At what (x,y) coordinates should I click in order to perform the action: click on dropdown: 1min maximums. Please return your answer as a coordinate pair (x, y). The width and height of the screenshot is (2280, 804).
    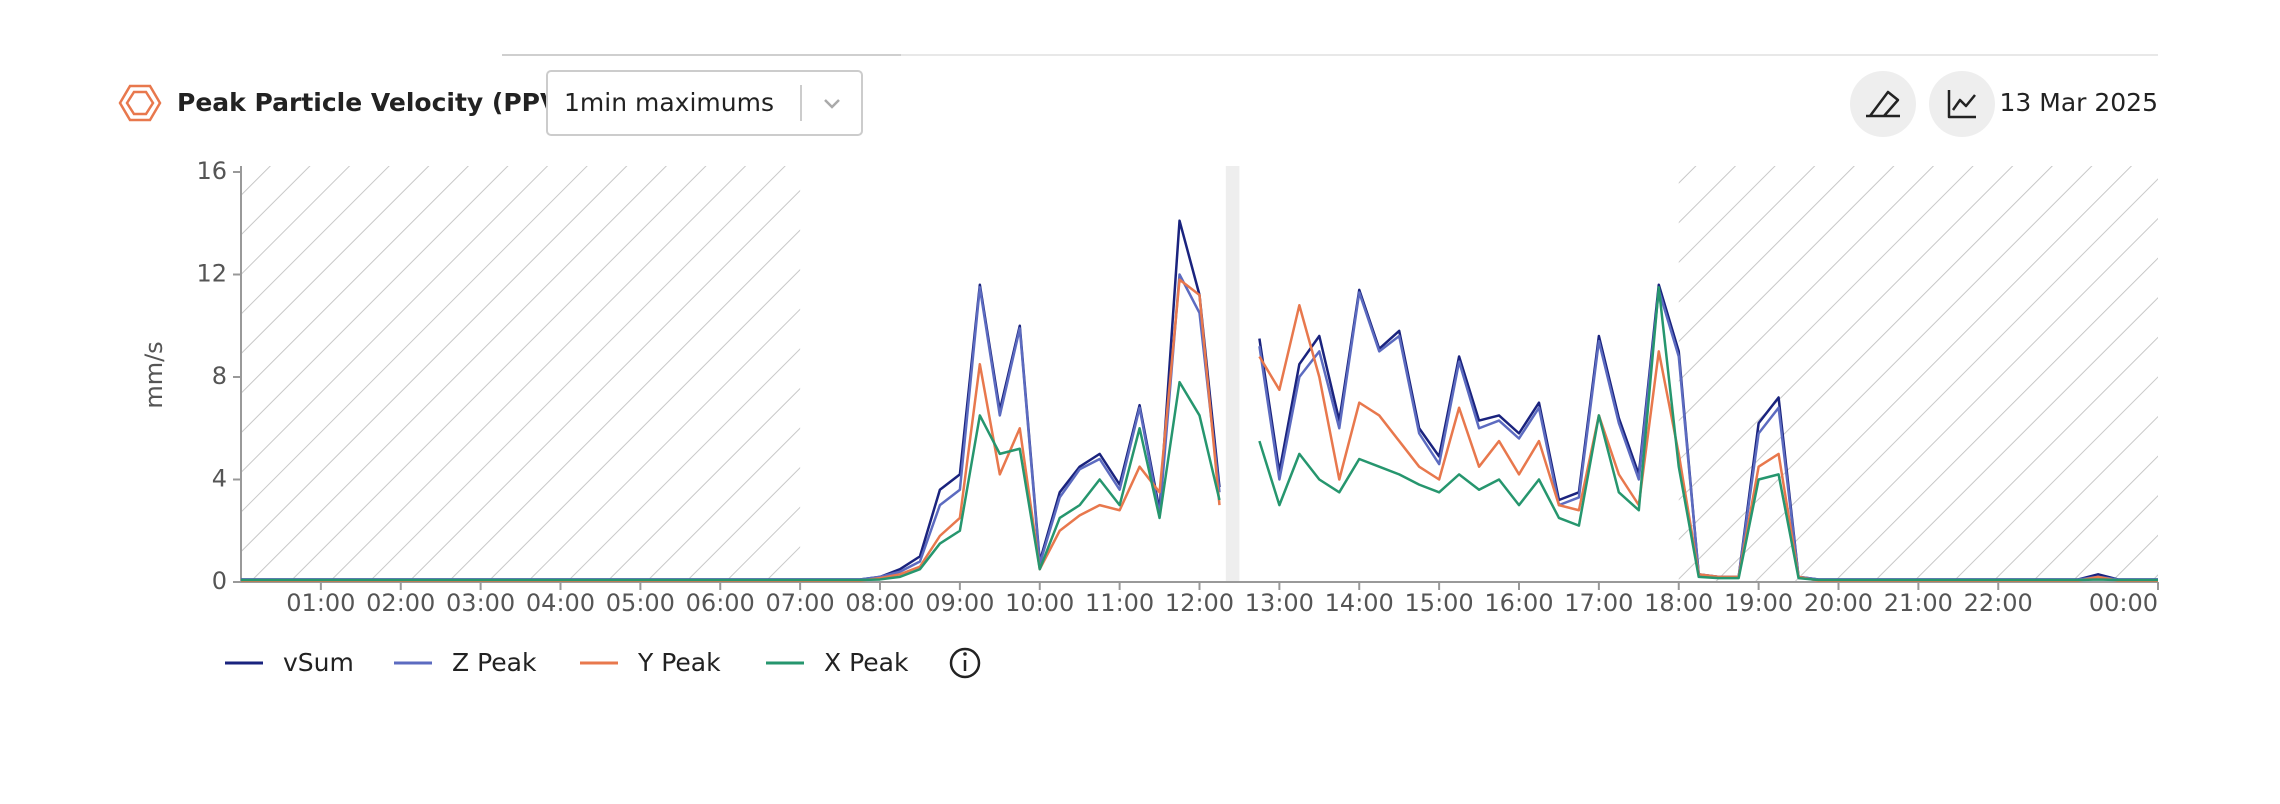
    Looking at the image, I should click on (704, 103).